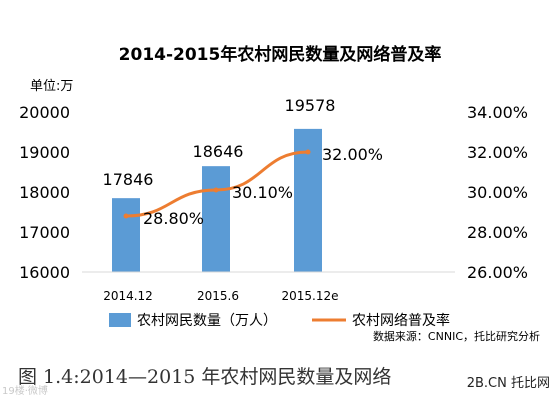  What do you see at coordinates (218, 296) in the screenshot?
I see `x-tick-label: 2015.6` at bounding box center [218, 296].